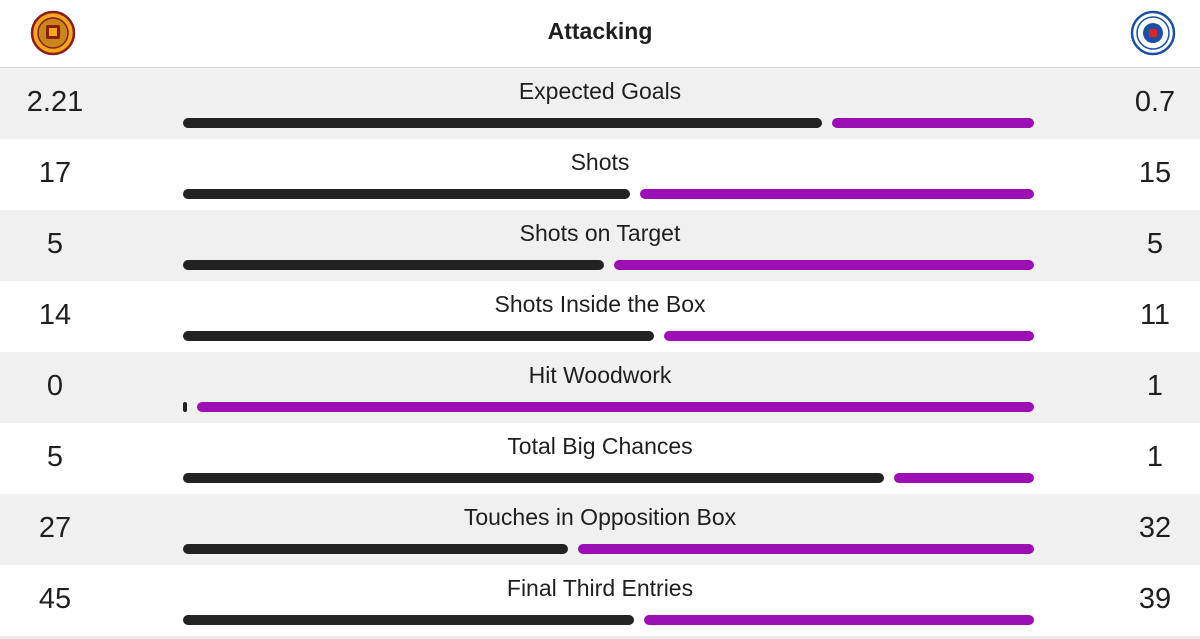  I want to click on home-value: 0, so click(55, 386).